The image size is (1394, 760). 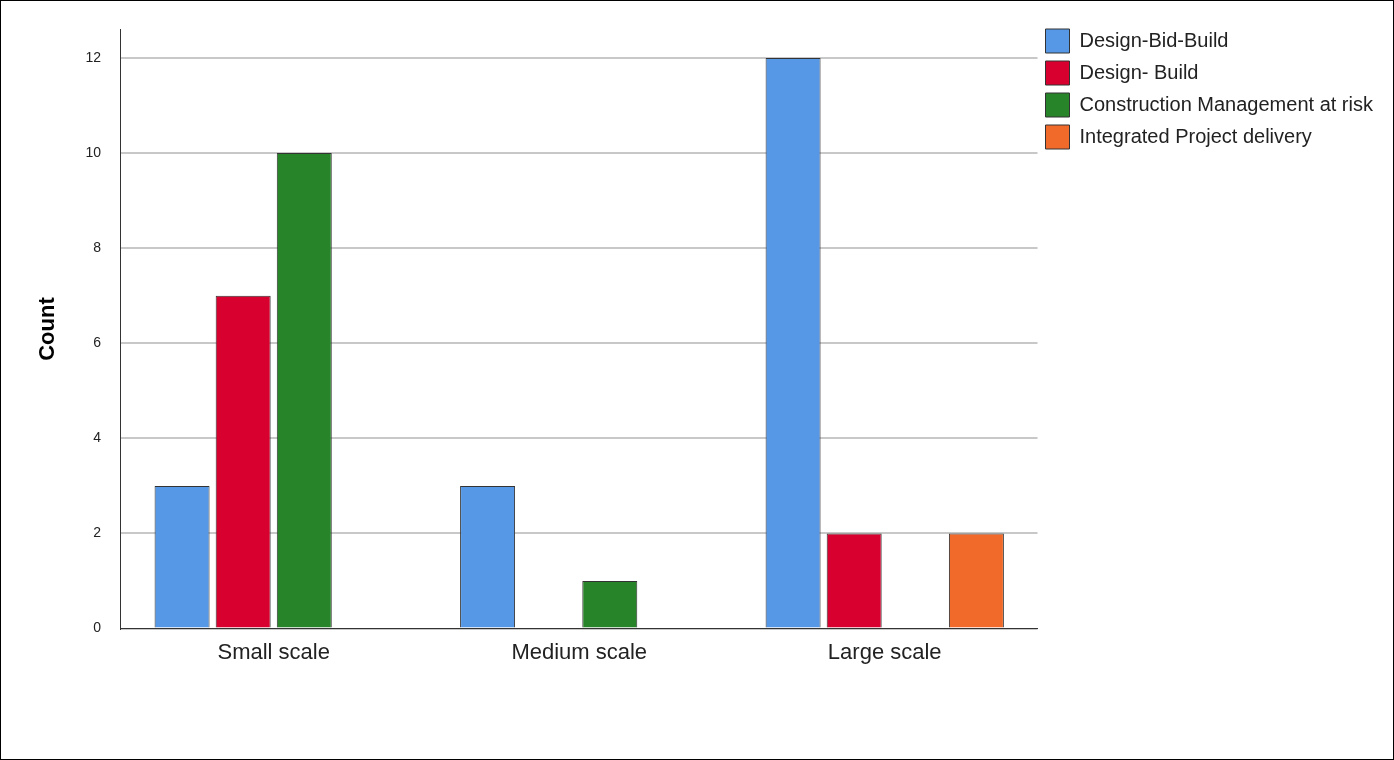 What do you see at coordinates (97, 627) in the screenshot?
I see `y-tick-label: 0` at bounding box center [97, 627].